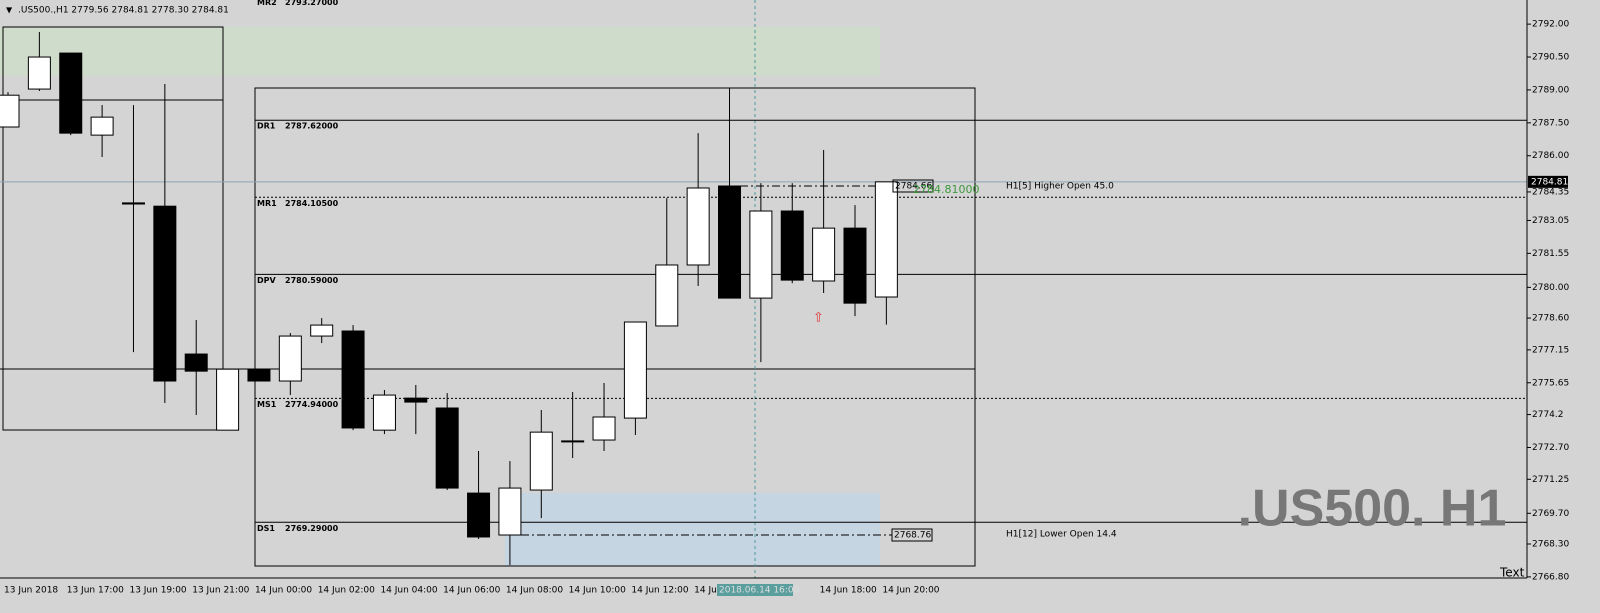 This screenshot has height=613, width=1600. Describe the element at coordinates (267, 404) in the screenshot. I see `pivot-name: MS1` at that location.